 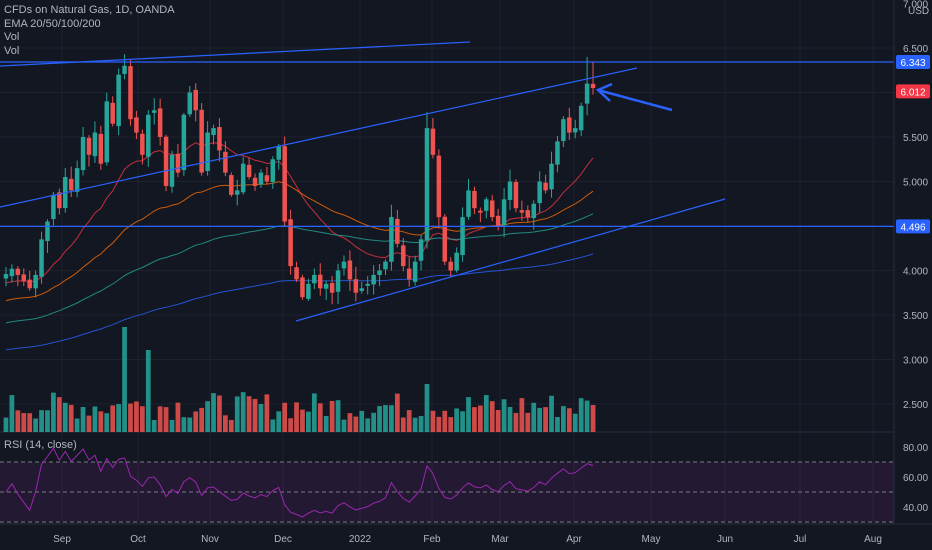 I want to click on ema-legend: EMA 20/50/100/200, so click(x=52, y=23).